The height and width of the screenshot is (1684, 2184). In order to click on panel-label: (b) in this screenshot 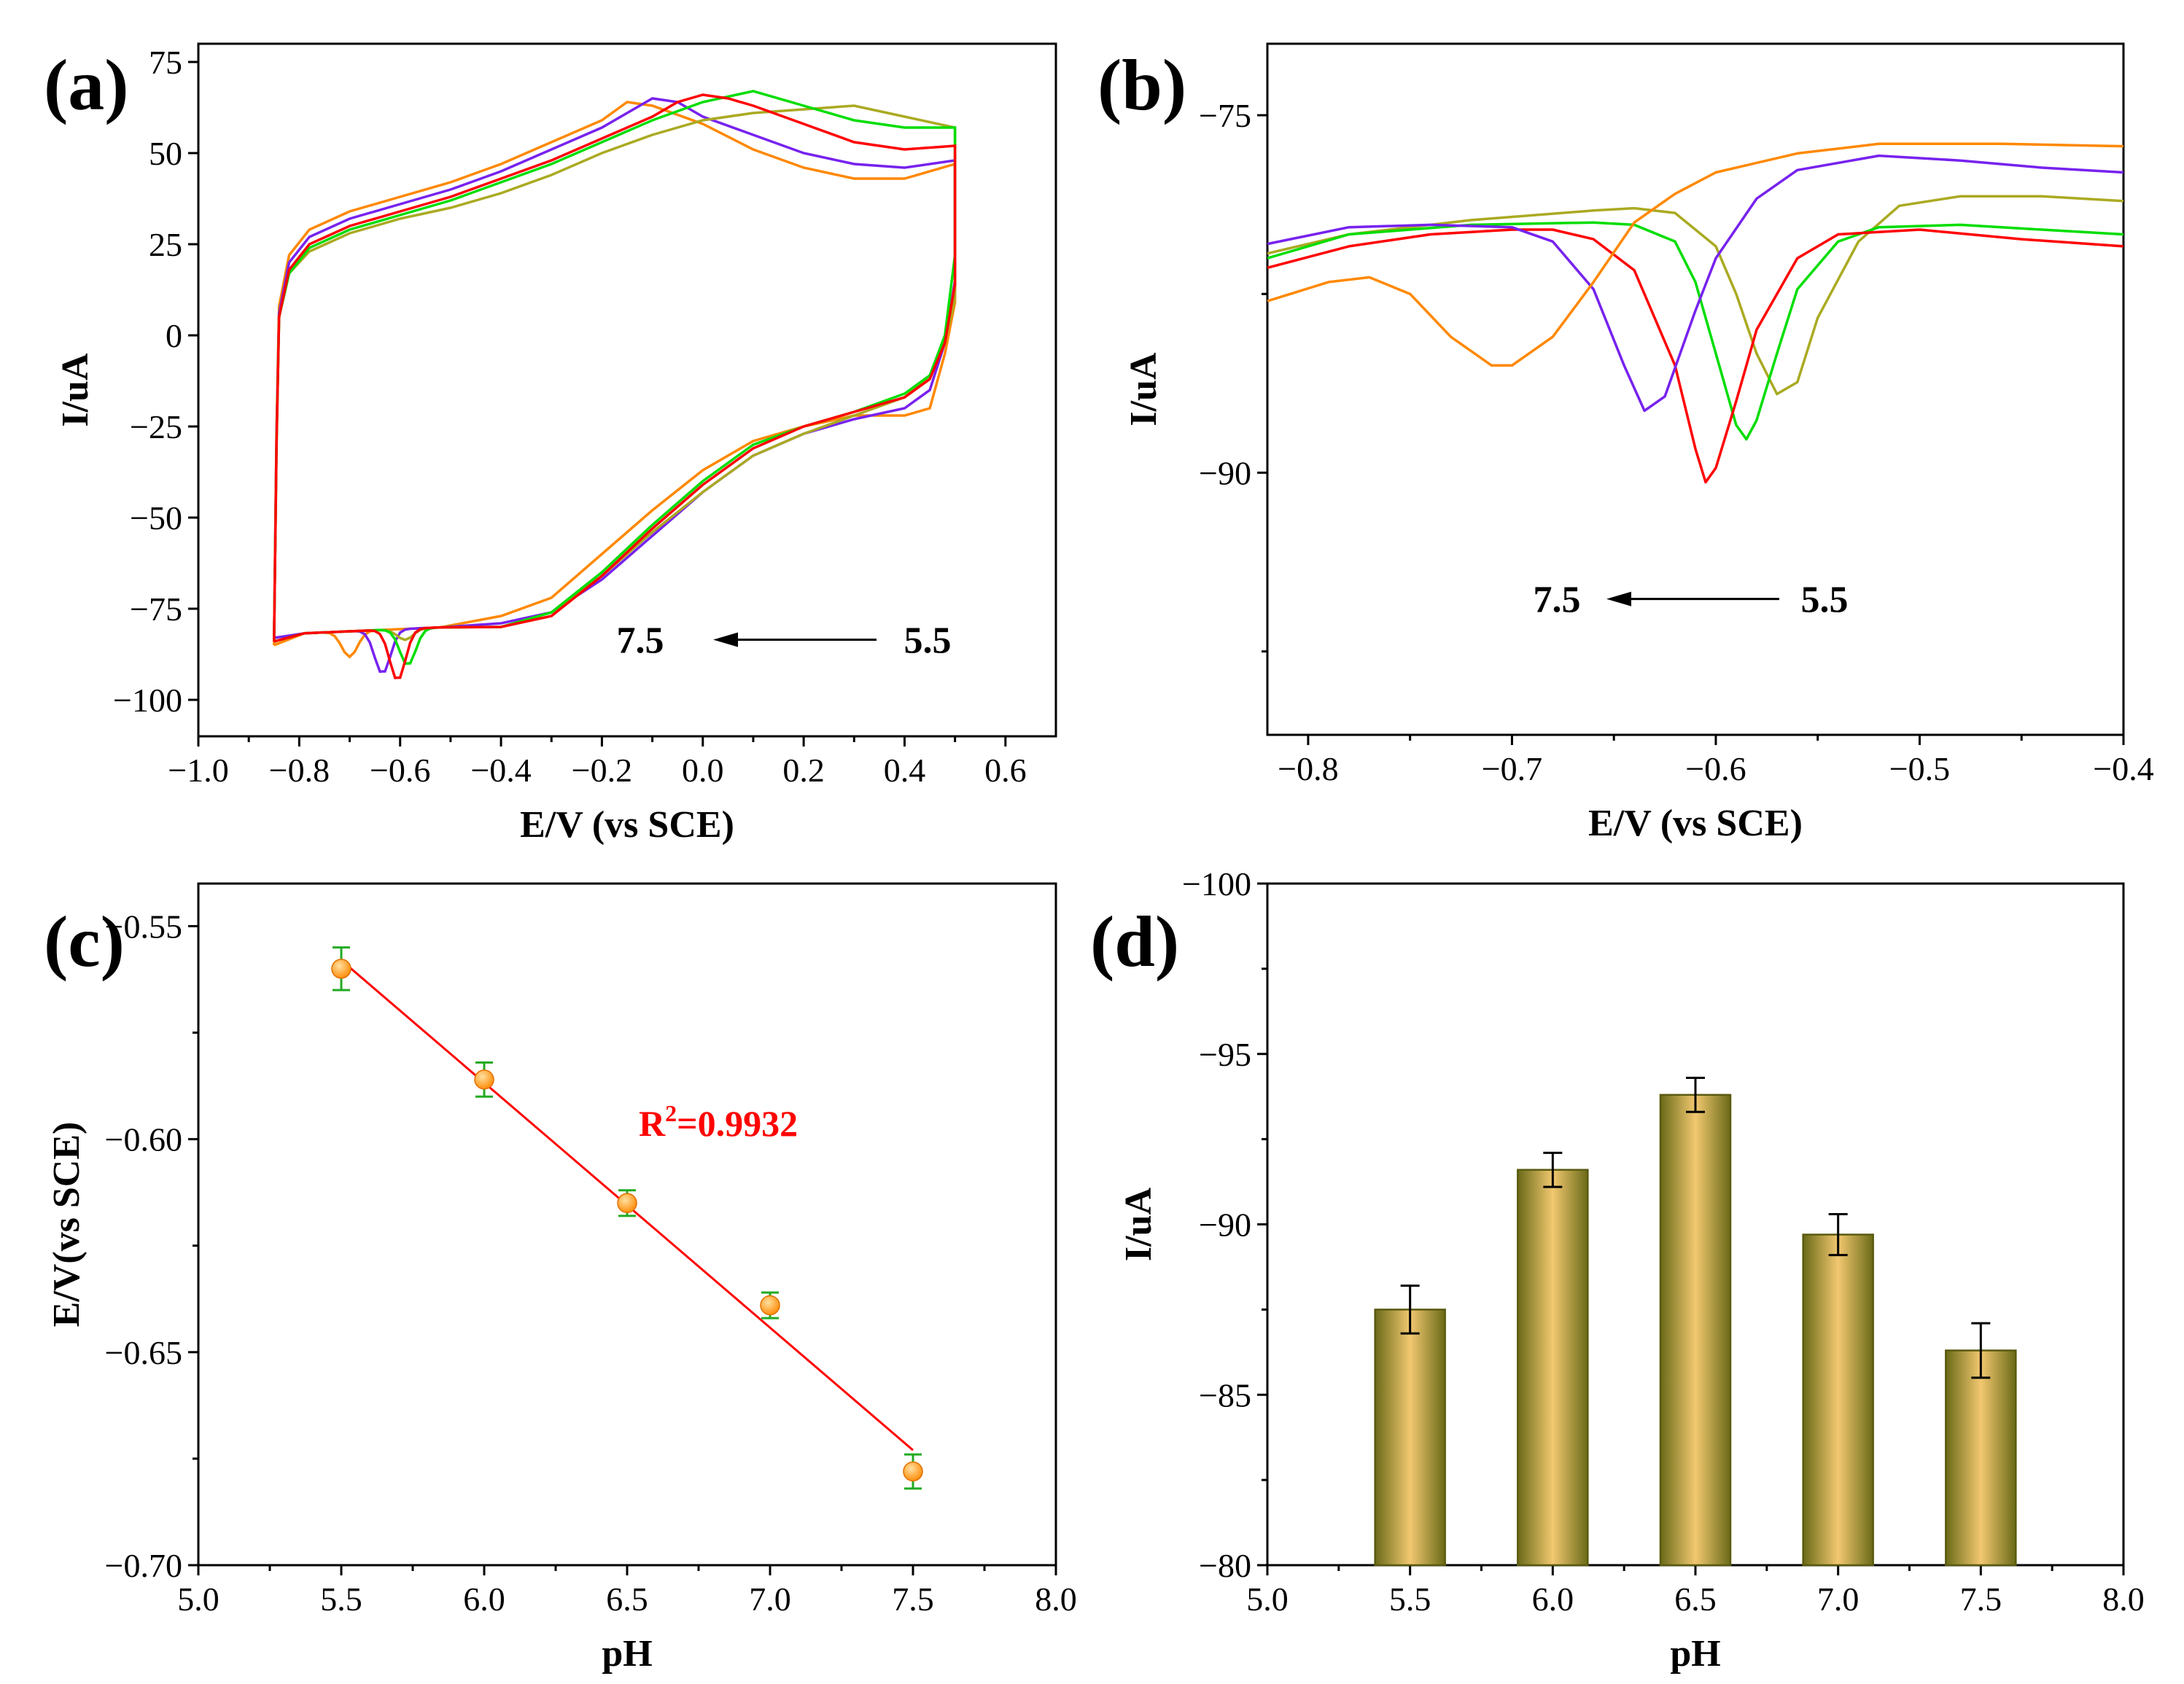, I will do `click(1141, 84)`.